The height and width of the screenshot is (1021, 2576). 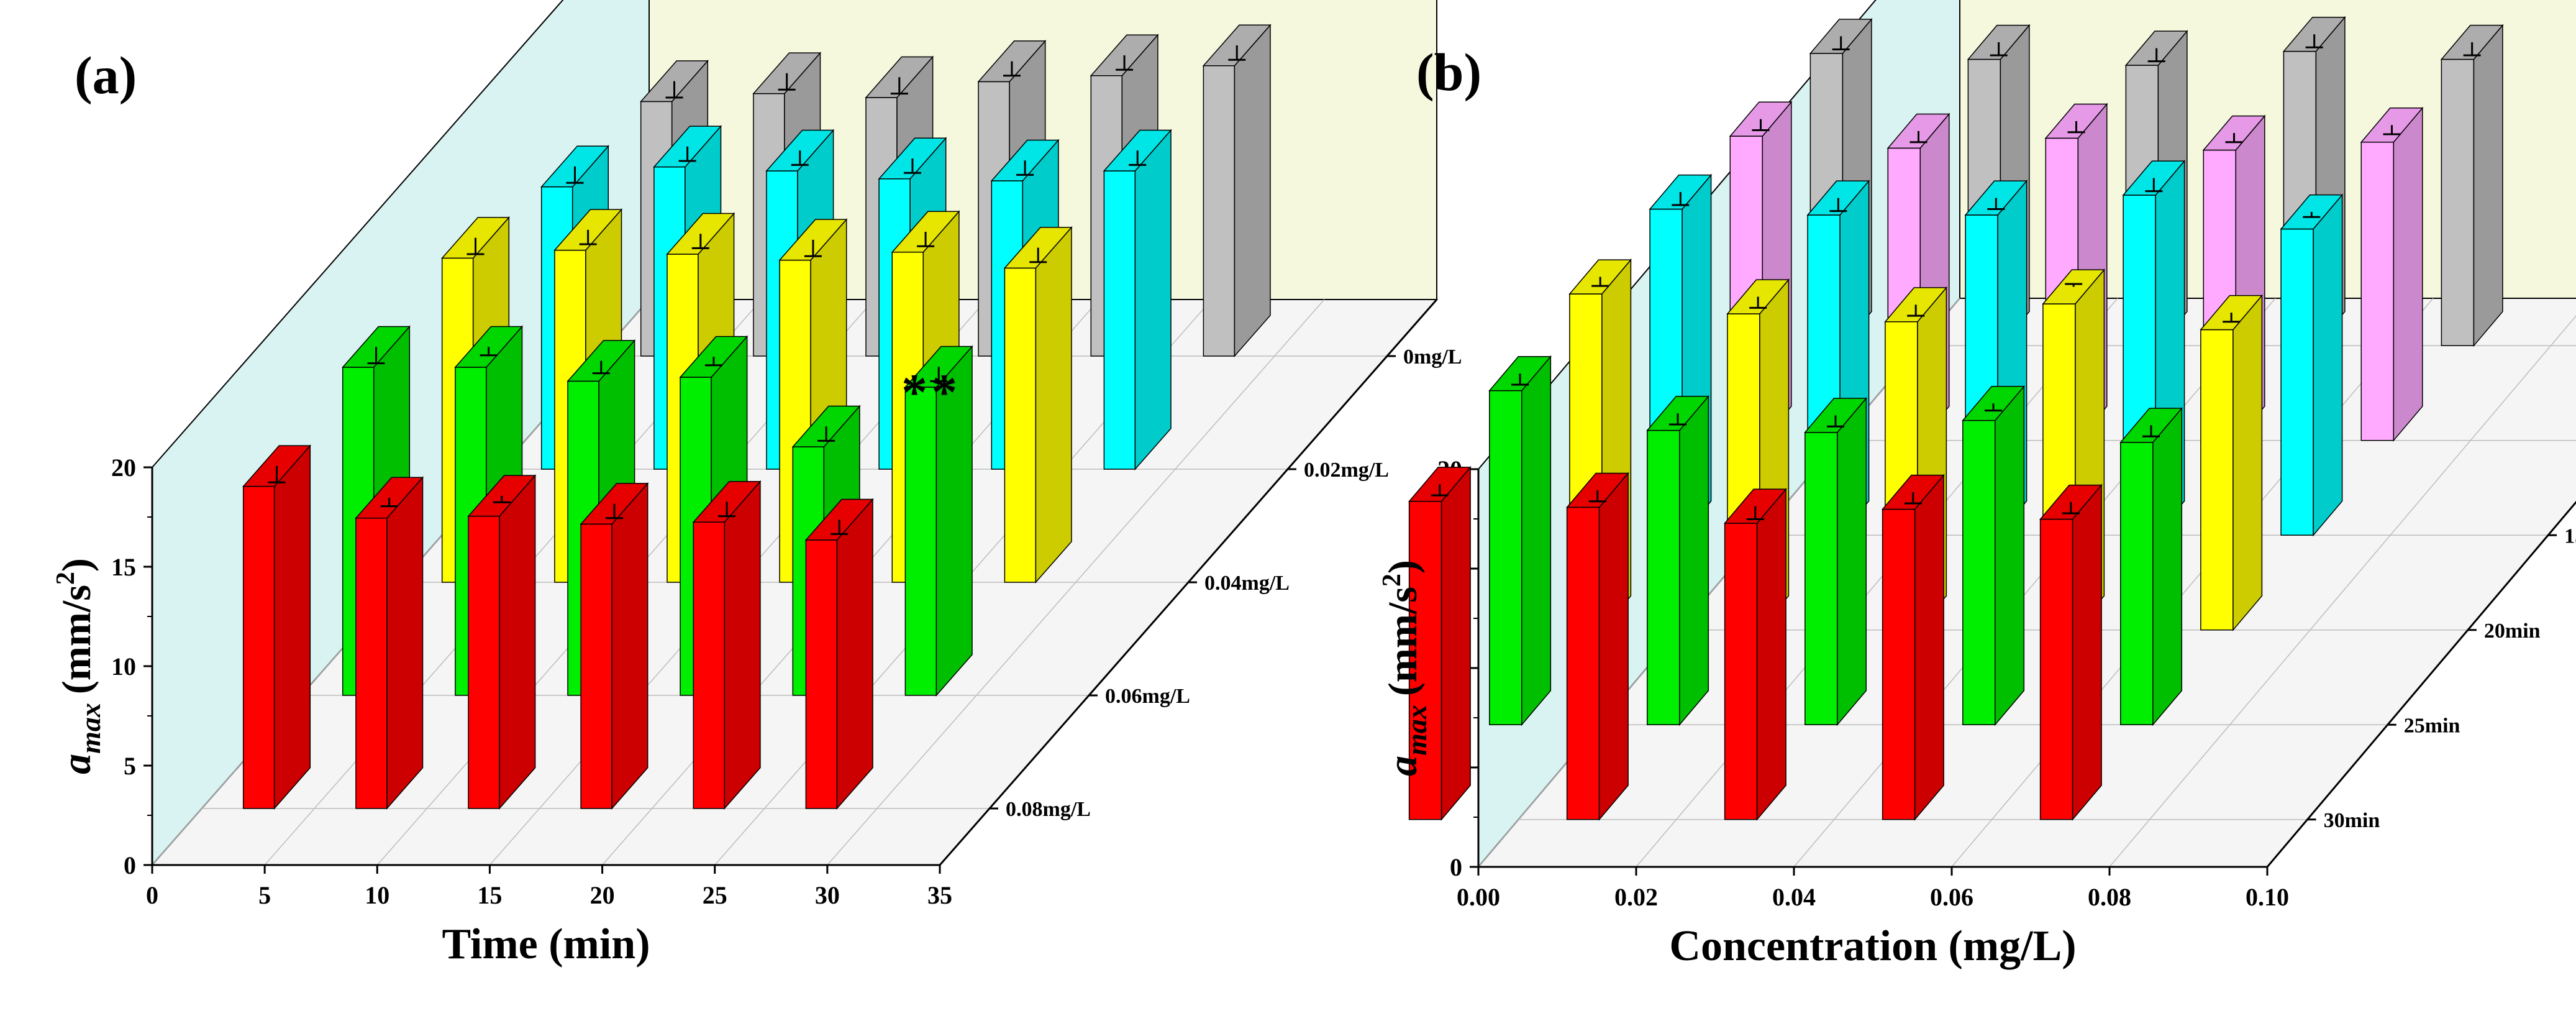 I want to click on depth-label: 15min, so click(x=2570, y=535).